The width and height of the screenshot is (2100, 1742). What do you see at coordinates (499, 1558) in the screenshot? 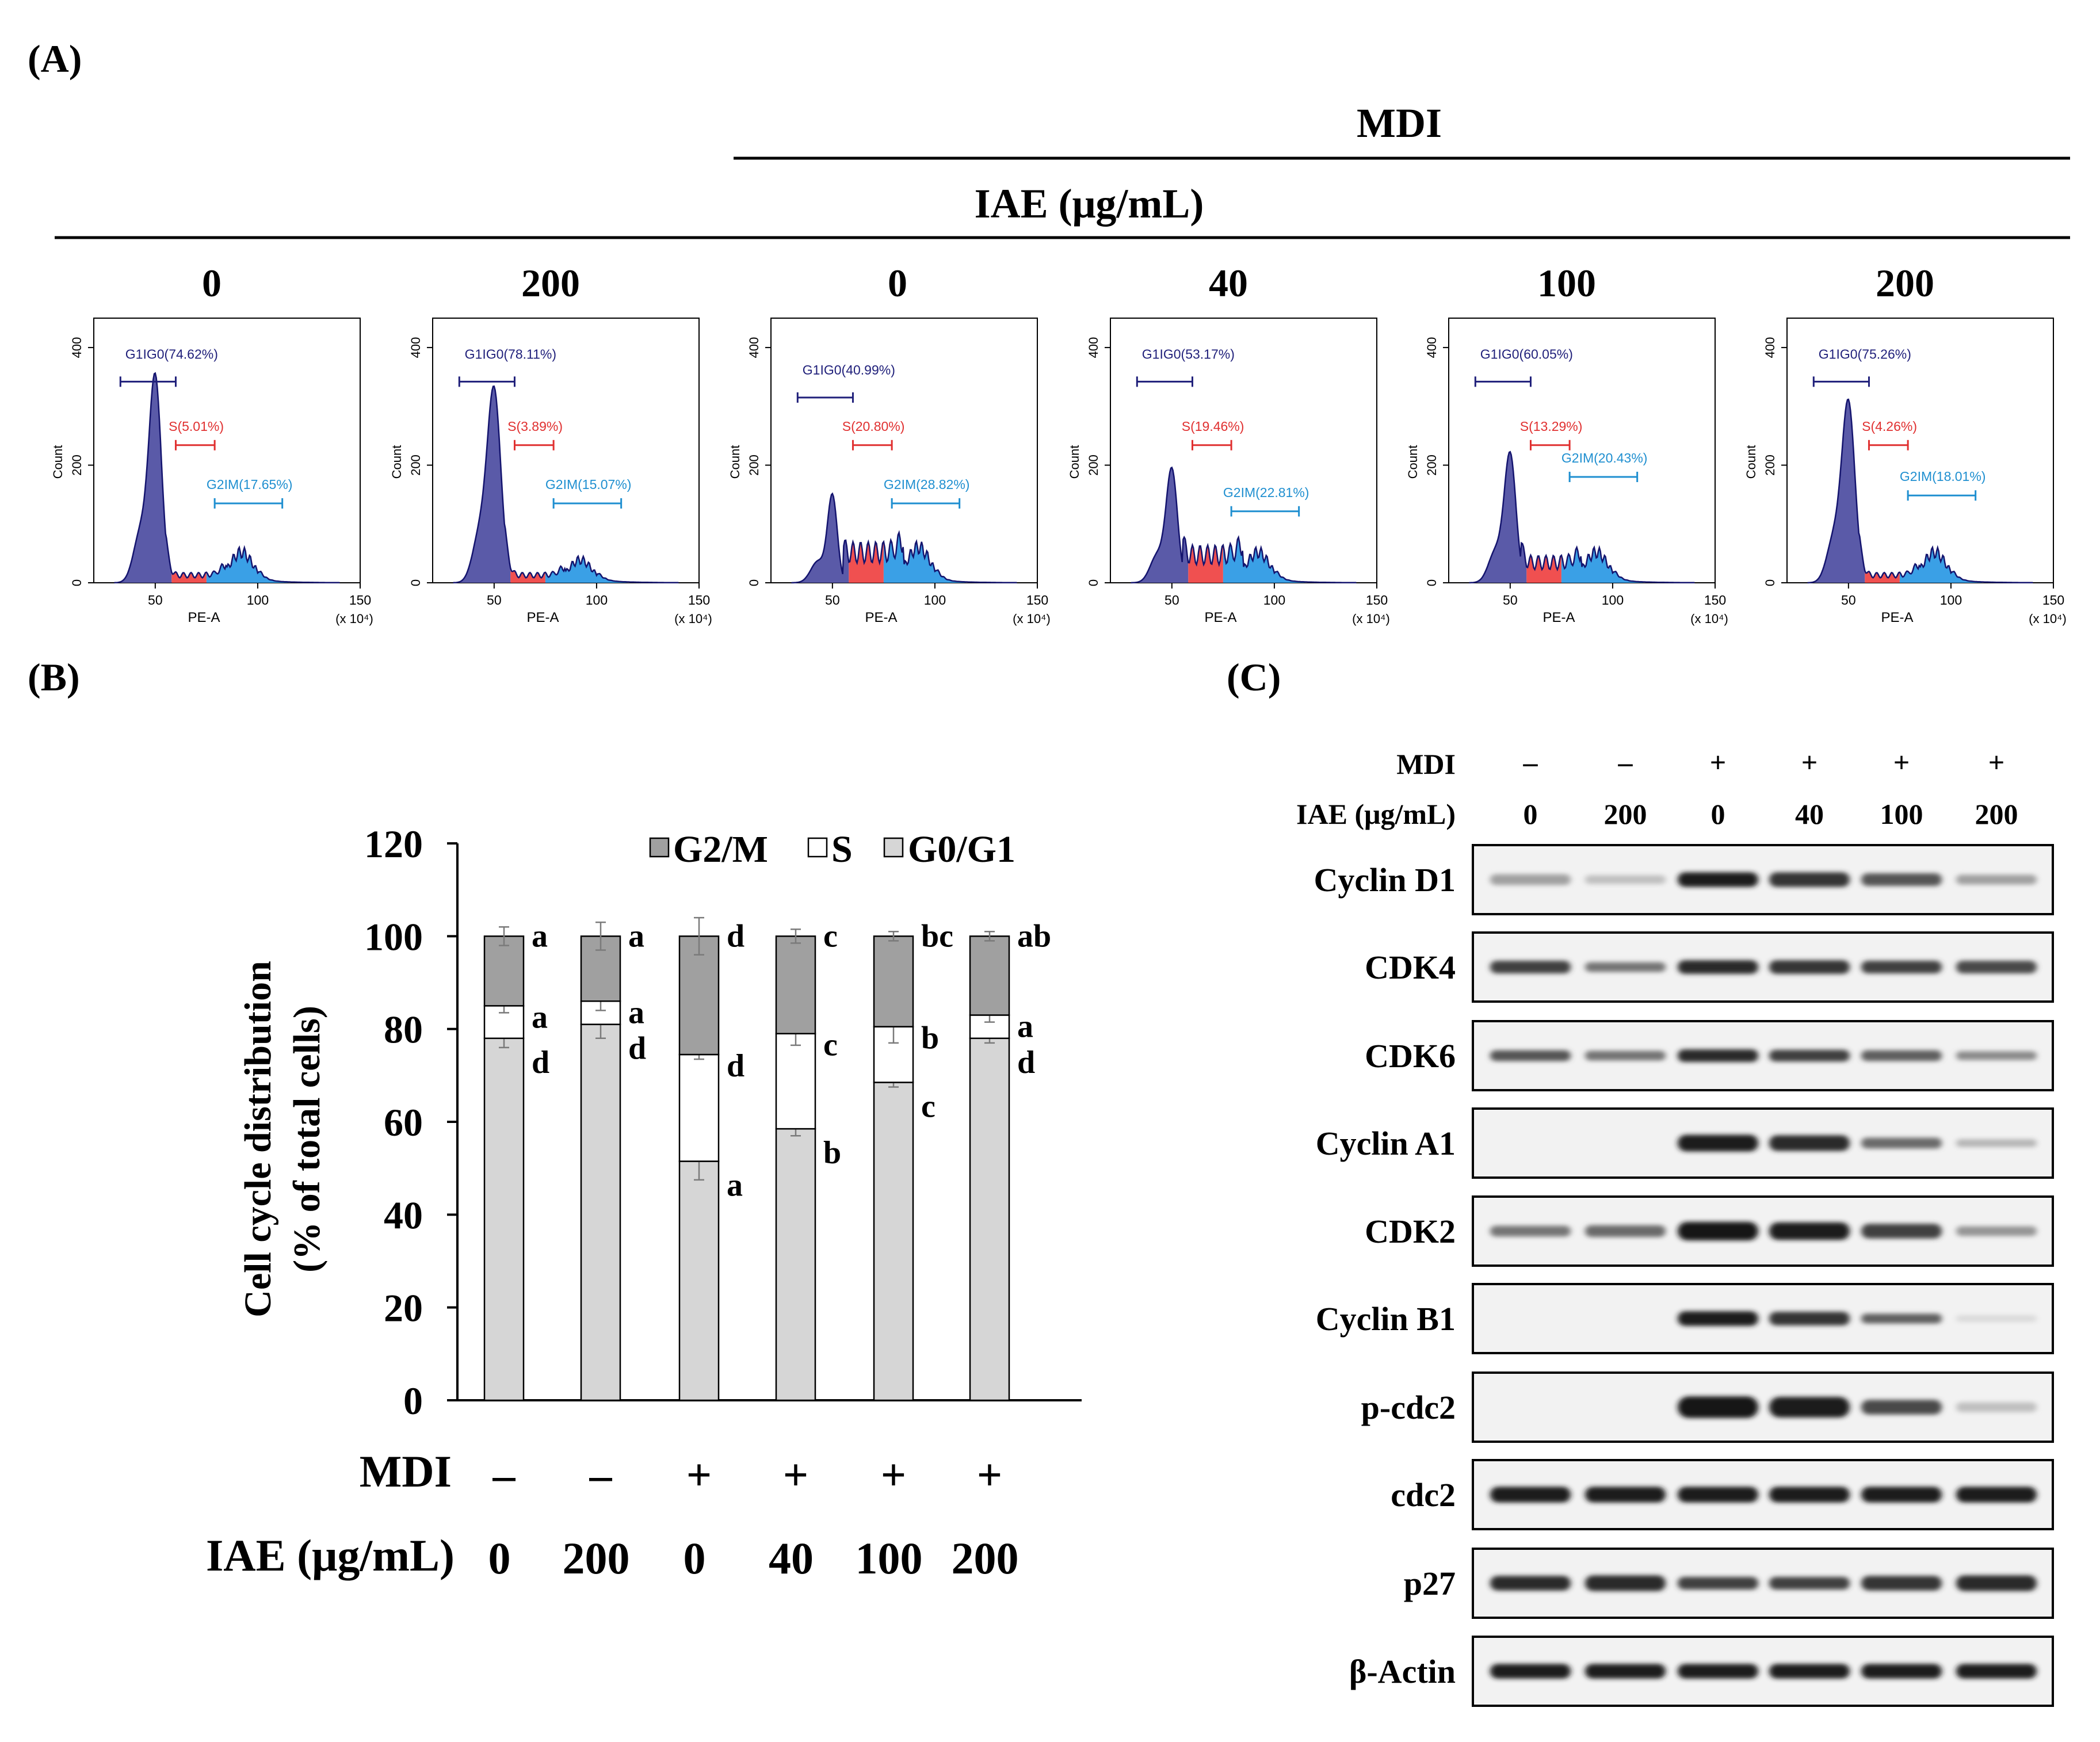
I see `x-iae-value: 0` at bounding box center [499, 1558].